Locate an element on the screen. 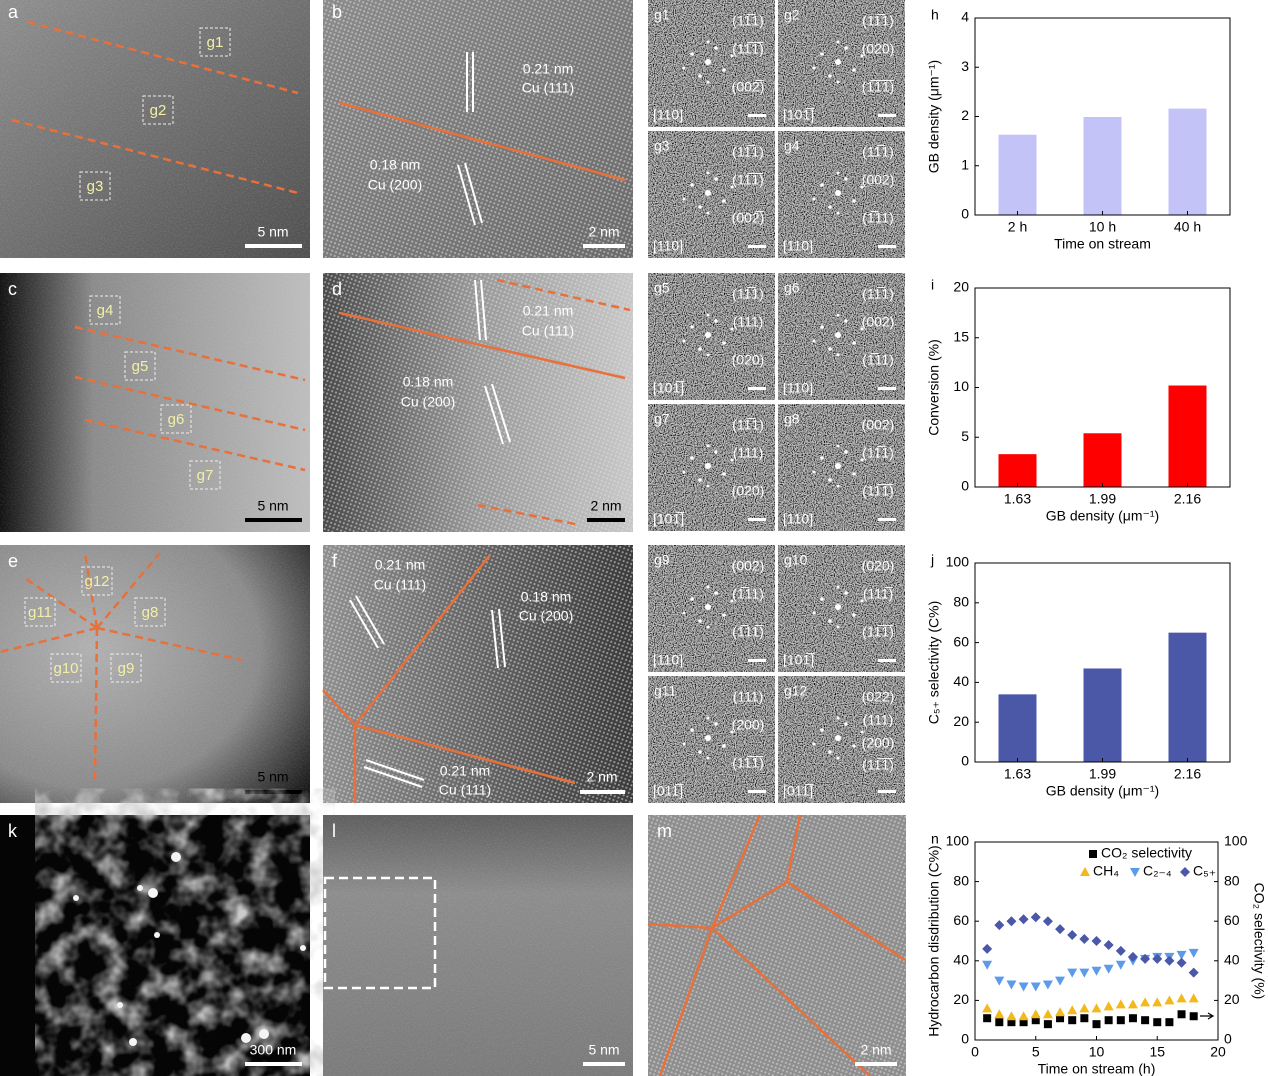 The height and width of the screenshot is (1076, 1268). zone-axis: [011̅] is located at coordinates (798, 791).